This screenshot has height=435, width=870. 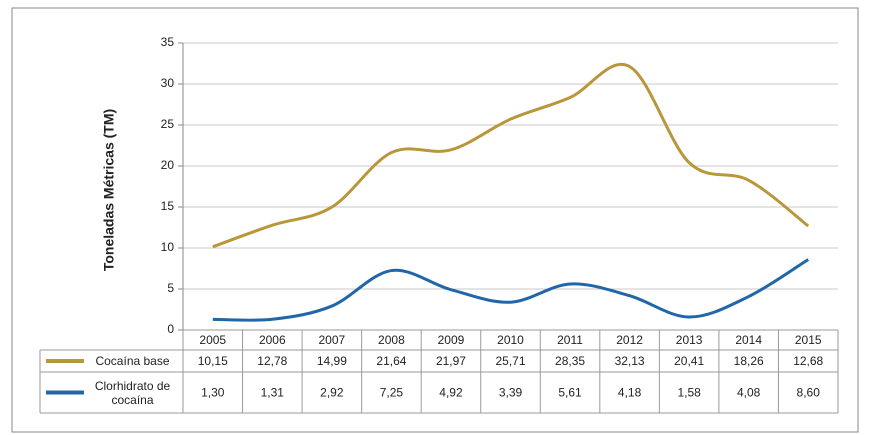 I want to click on legend-label-box: Clorhidrato de cocaína, so click(x=132, y=392).